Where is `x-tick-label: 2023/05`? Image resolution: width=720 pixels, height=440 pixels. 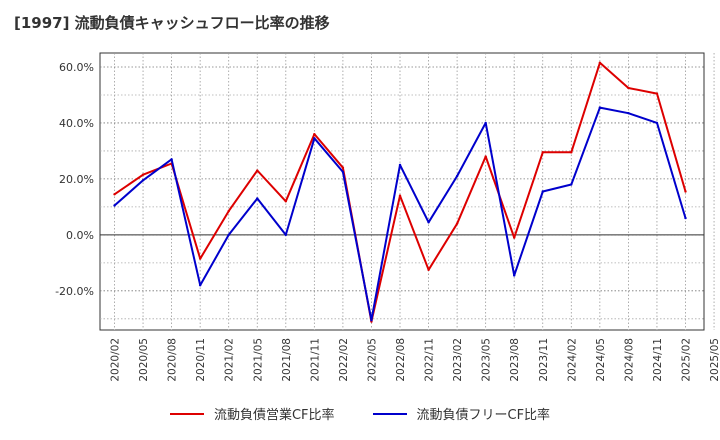
x-tick-label: 2023/05 is located at coordinates (487, 360).